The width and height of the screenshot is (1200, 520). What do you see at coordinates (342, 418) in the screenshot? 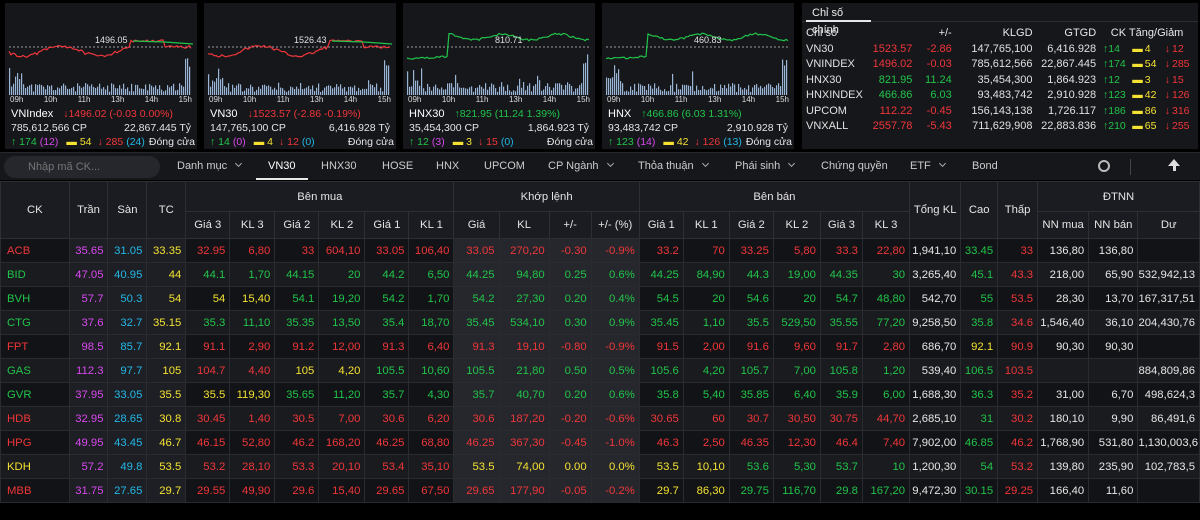
I see `bid-volume-2: 7,00` at bounding box center [342, 418].